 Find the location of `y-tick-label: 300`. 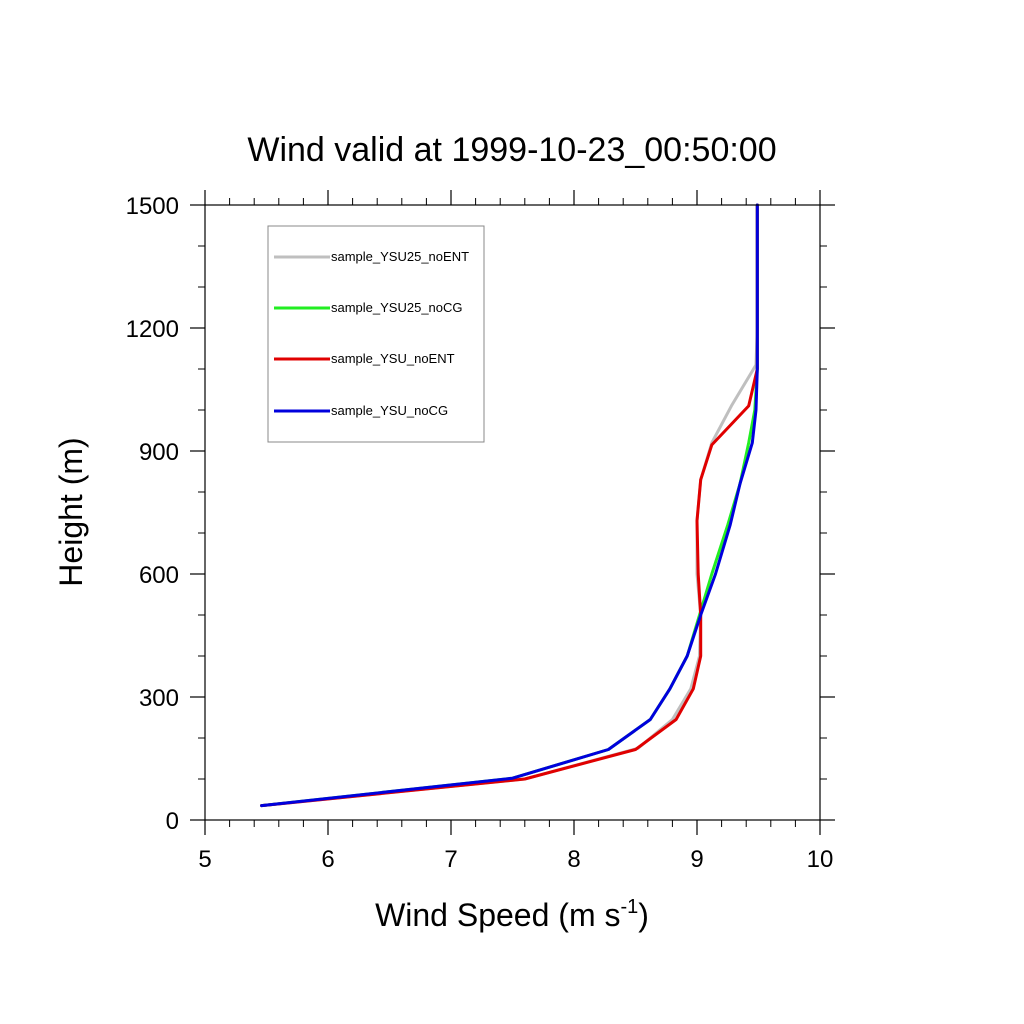

y-tick-label: 300 is located at coordinates (159, 698).